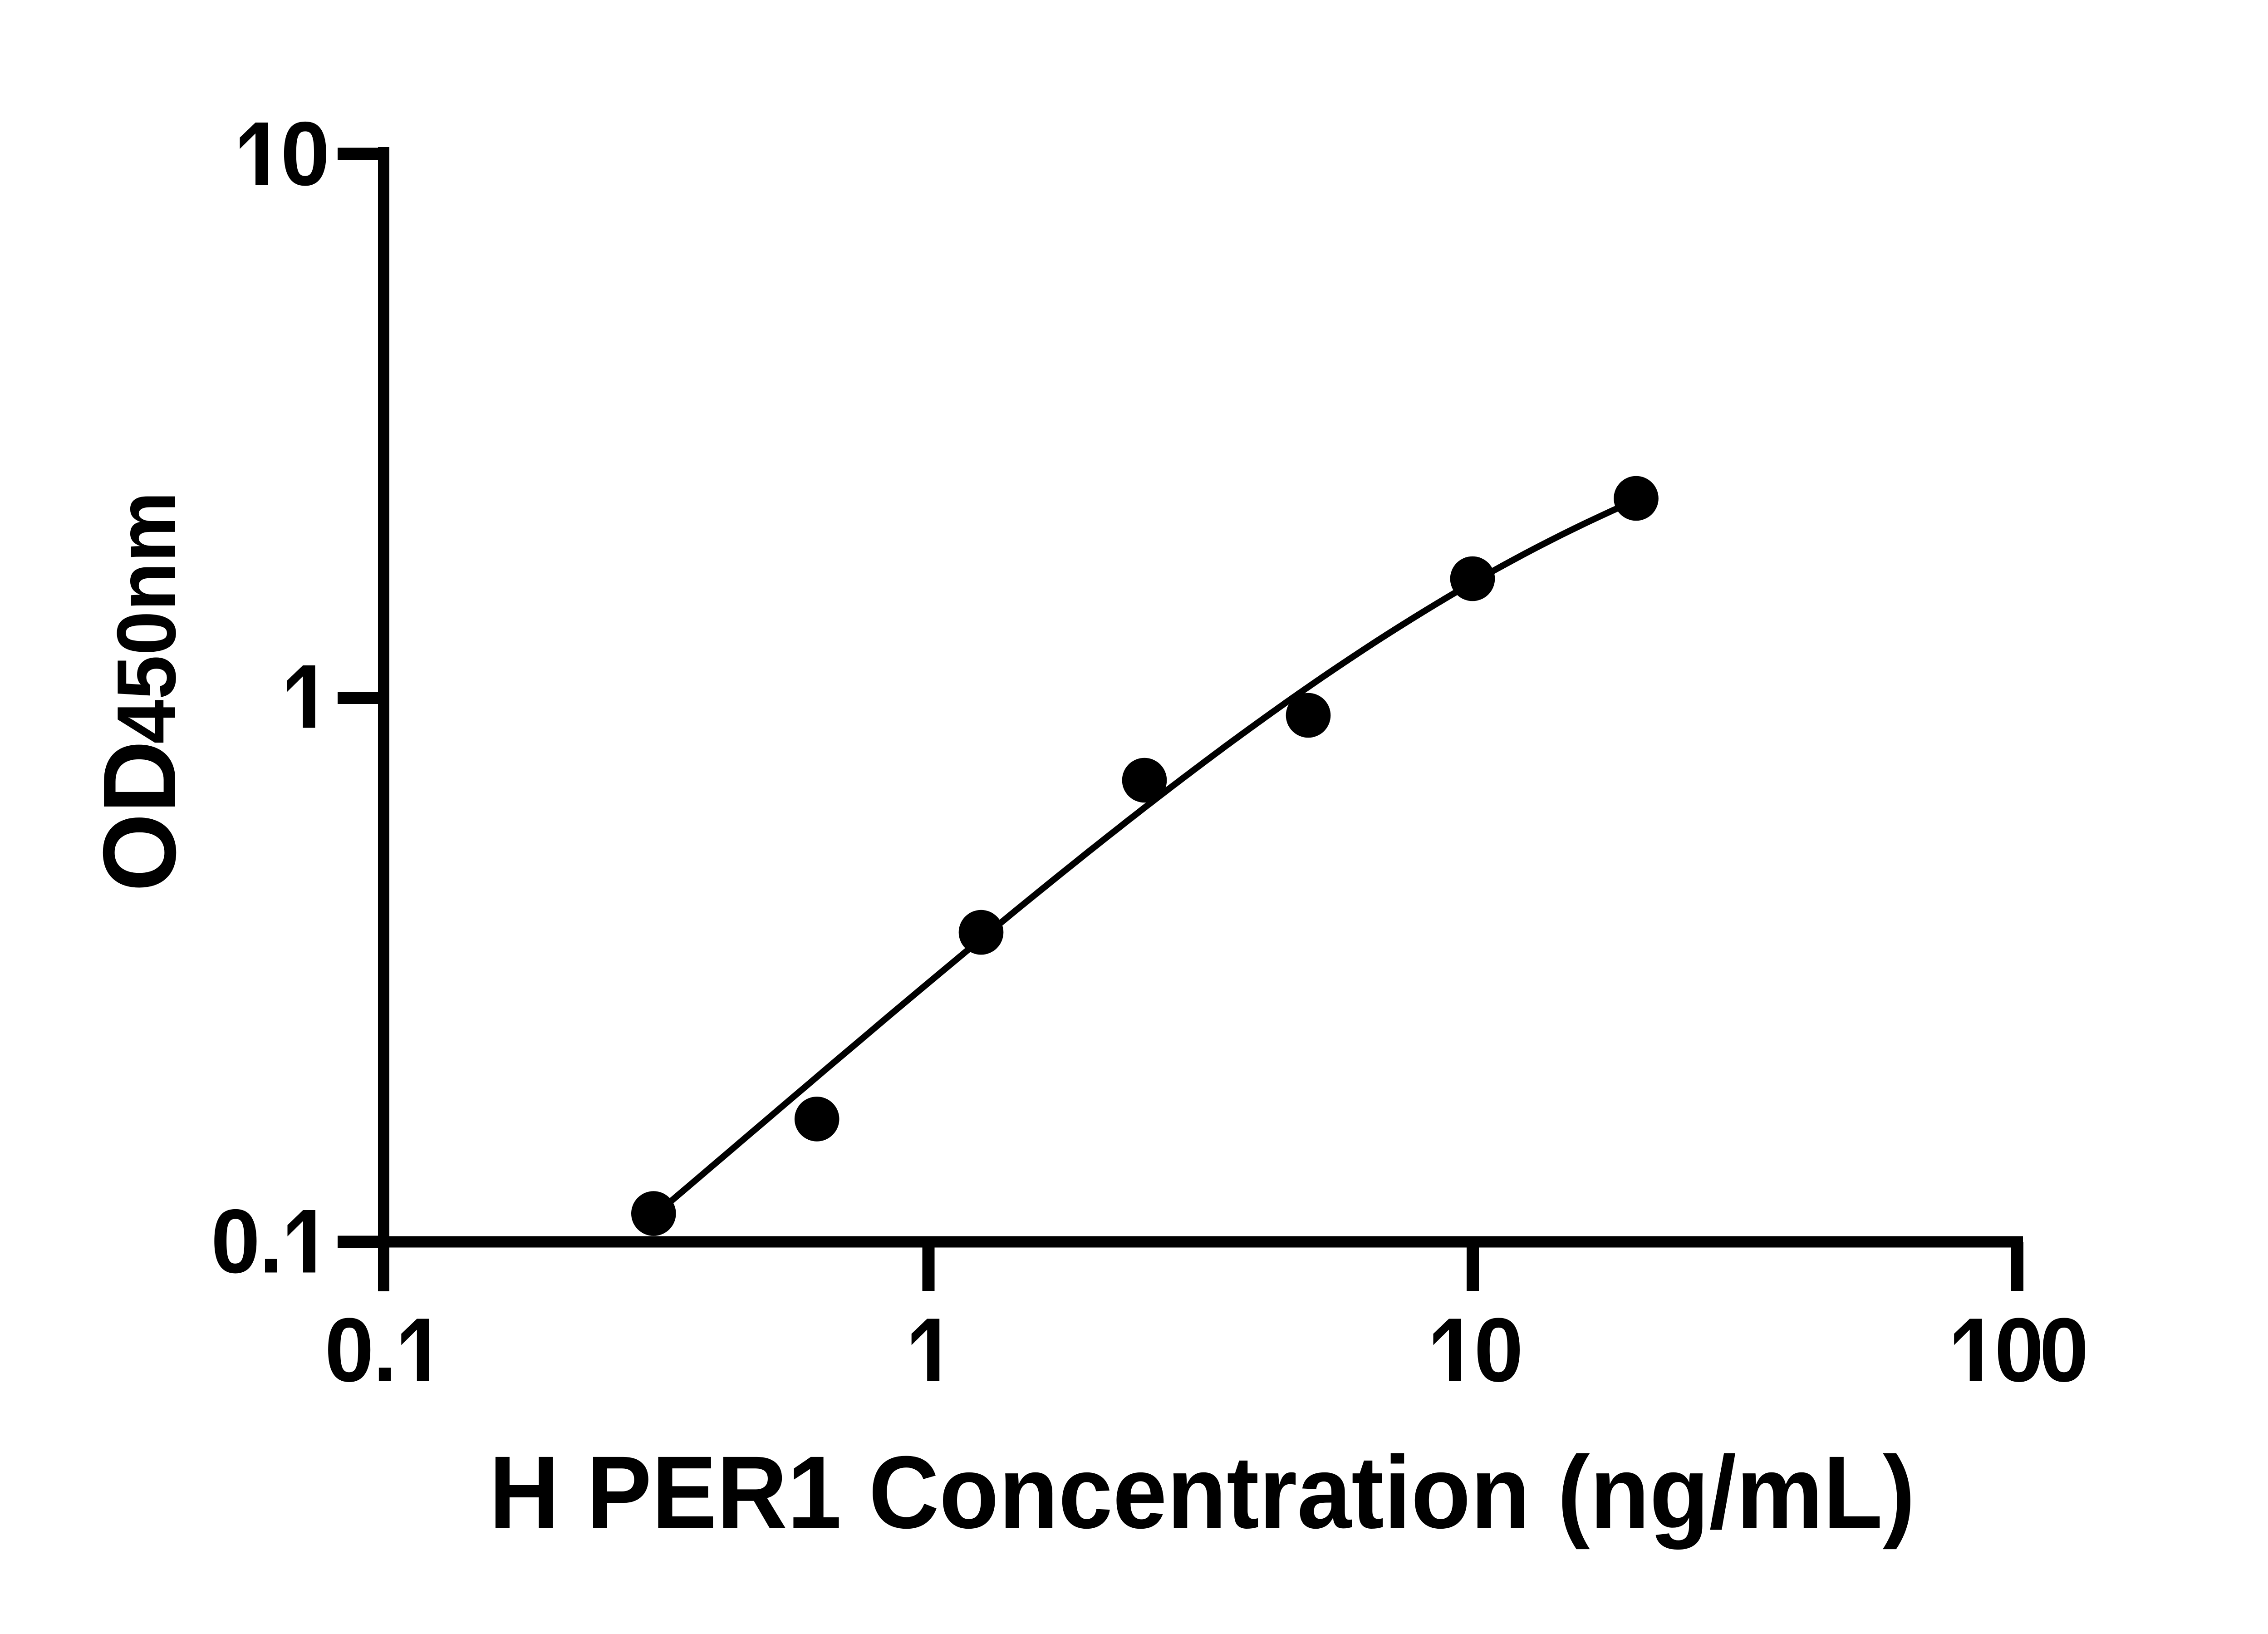 The height and width of the screenshot is (1634, 2268). I want to click on svg-text: H PER1 Concentration (ng/mL), so click(1202, 1492).